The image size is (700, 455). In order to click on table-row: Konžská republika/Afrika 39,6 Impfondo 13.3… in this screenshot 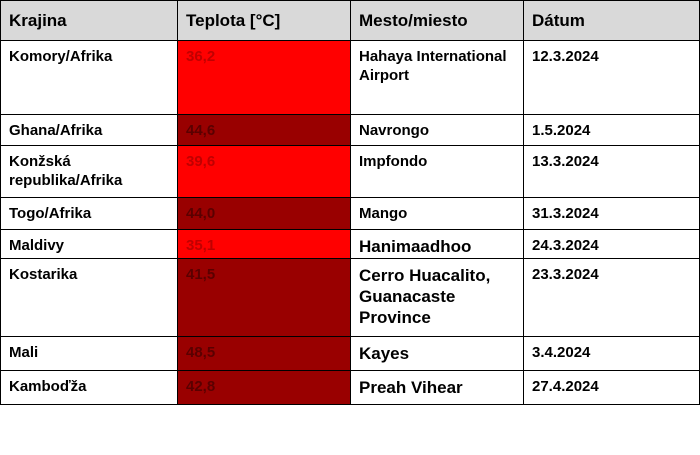, I will do `click(350, 171)`.